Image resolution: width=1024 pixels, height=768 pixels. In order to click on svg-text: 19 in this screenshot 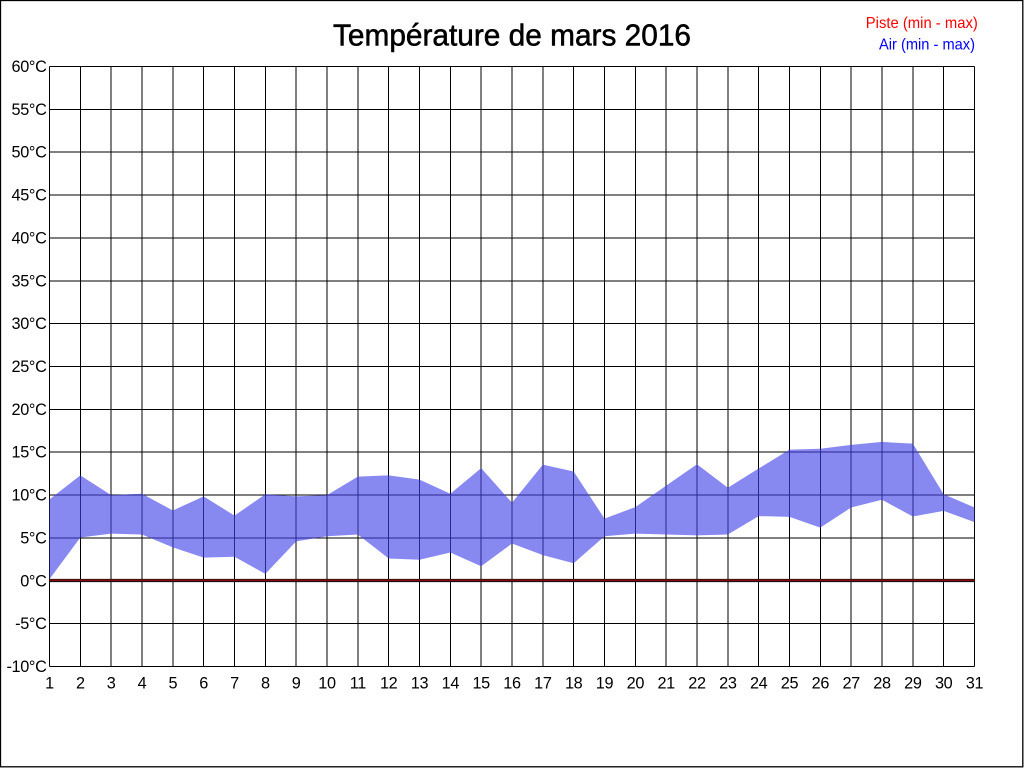, I will do `click(605, 684)`.